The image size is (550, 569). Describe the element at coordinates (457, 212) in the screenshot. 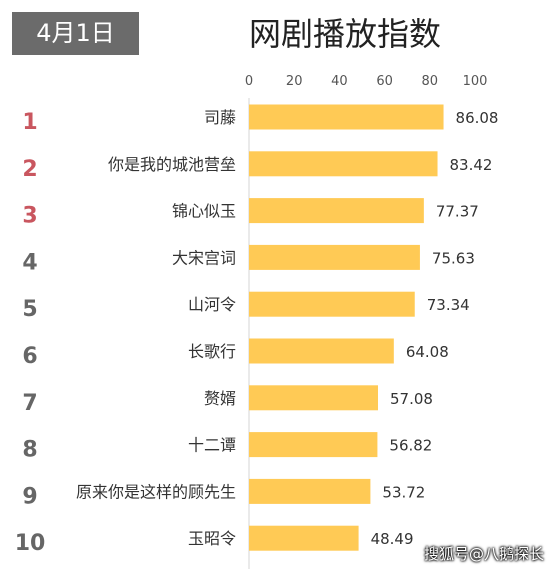

I see `data-label: 77.37` at that location.